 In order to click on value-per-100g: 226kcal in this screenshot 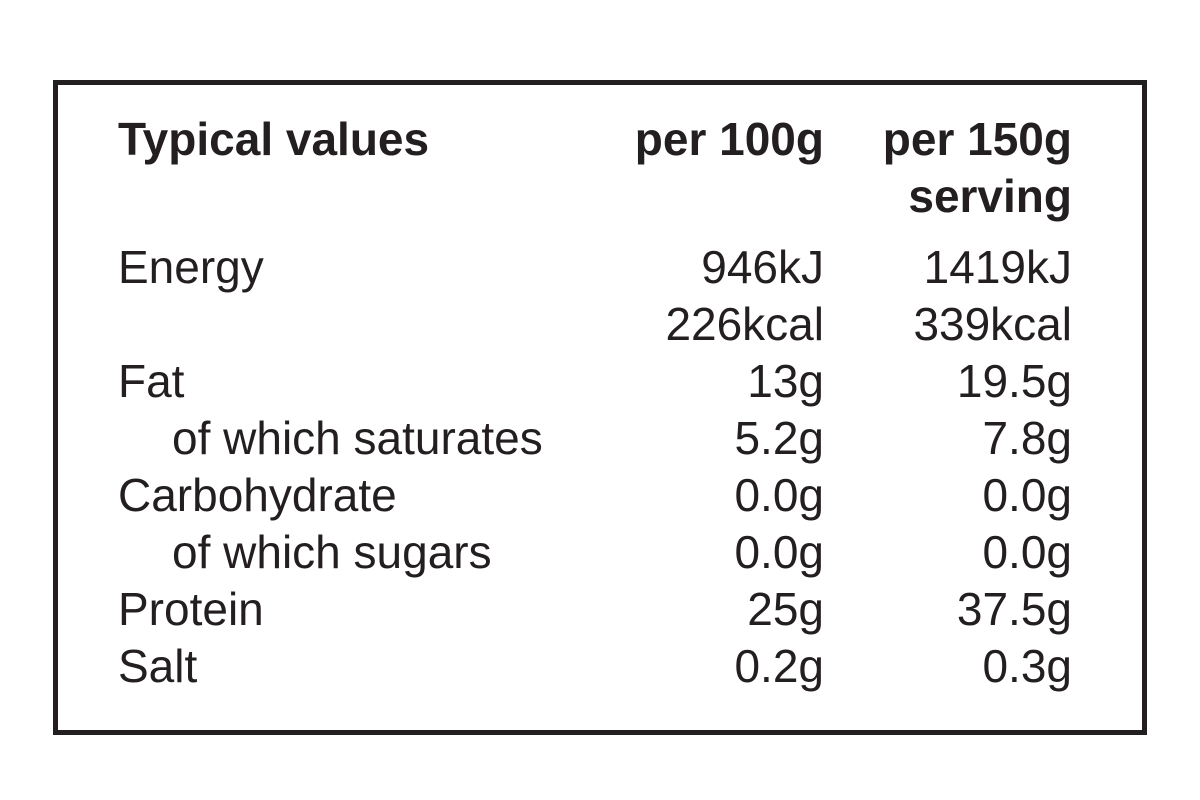, I will do `click(744, 324)`.